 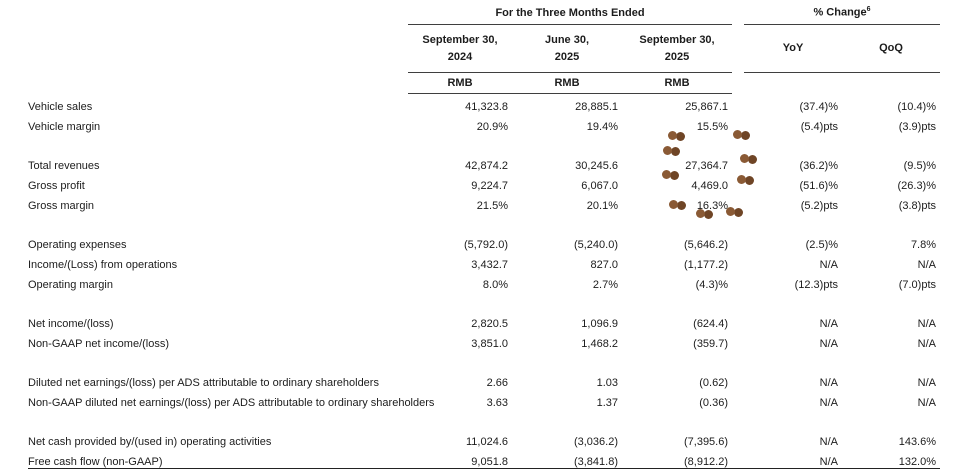 I want to click on col-header-sep-2025: September 30, 2025, so click(x=677, y=48).